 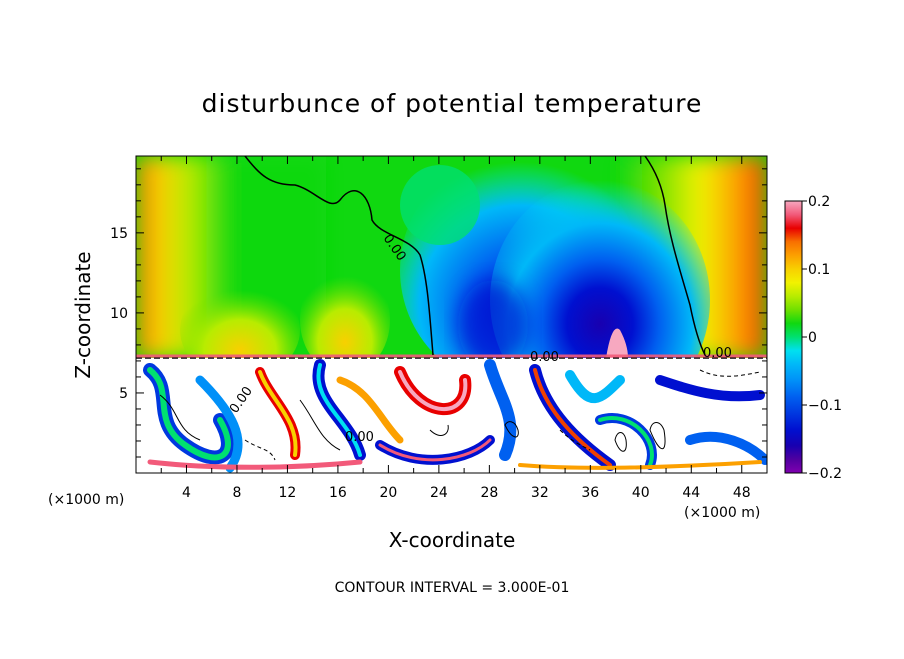 What do you see at coordinates (119, 314) in the screenshot?
I see `y-tick-label: 10` at bounding box center [119, 314].